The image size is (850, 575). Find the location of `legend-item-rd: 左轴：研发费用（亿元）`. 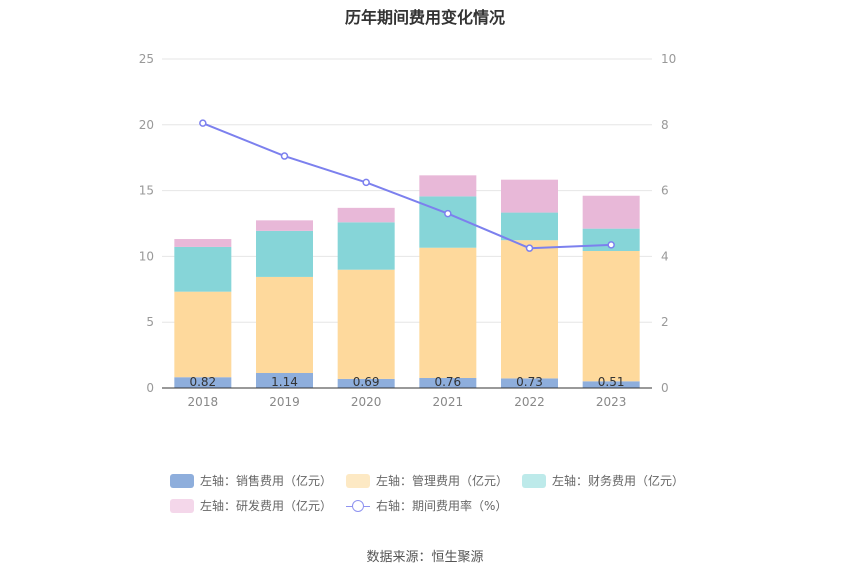

legend-item-rd: 左轴：研发费用（亿元） is located at coordinates (251, 505).